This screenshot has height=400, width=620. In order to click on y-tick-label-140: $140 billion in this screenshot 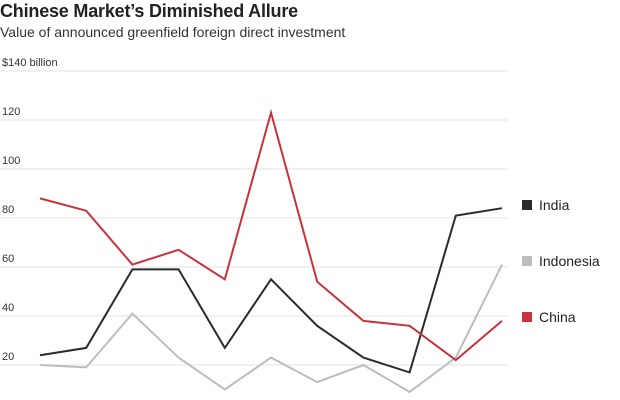, I will do `click(30, 63)`.